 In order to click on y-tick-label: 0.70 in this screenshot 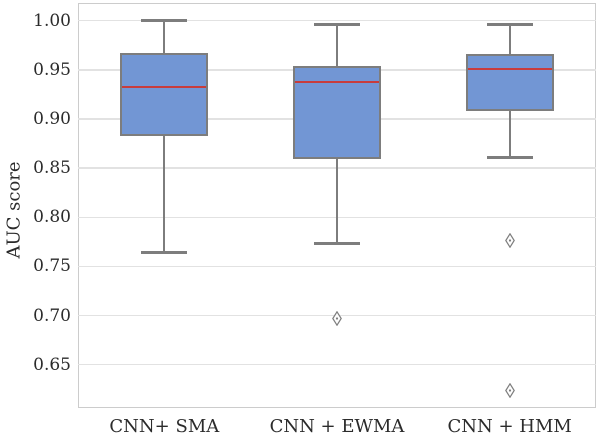, I will do `click(52, 315)`.